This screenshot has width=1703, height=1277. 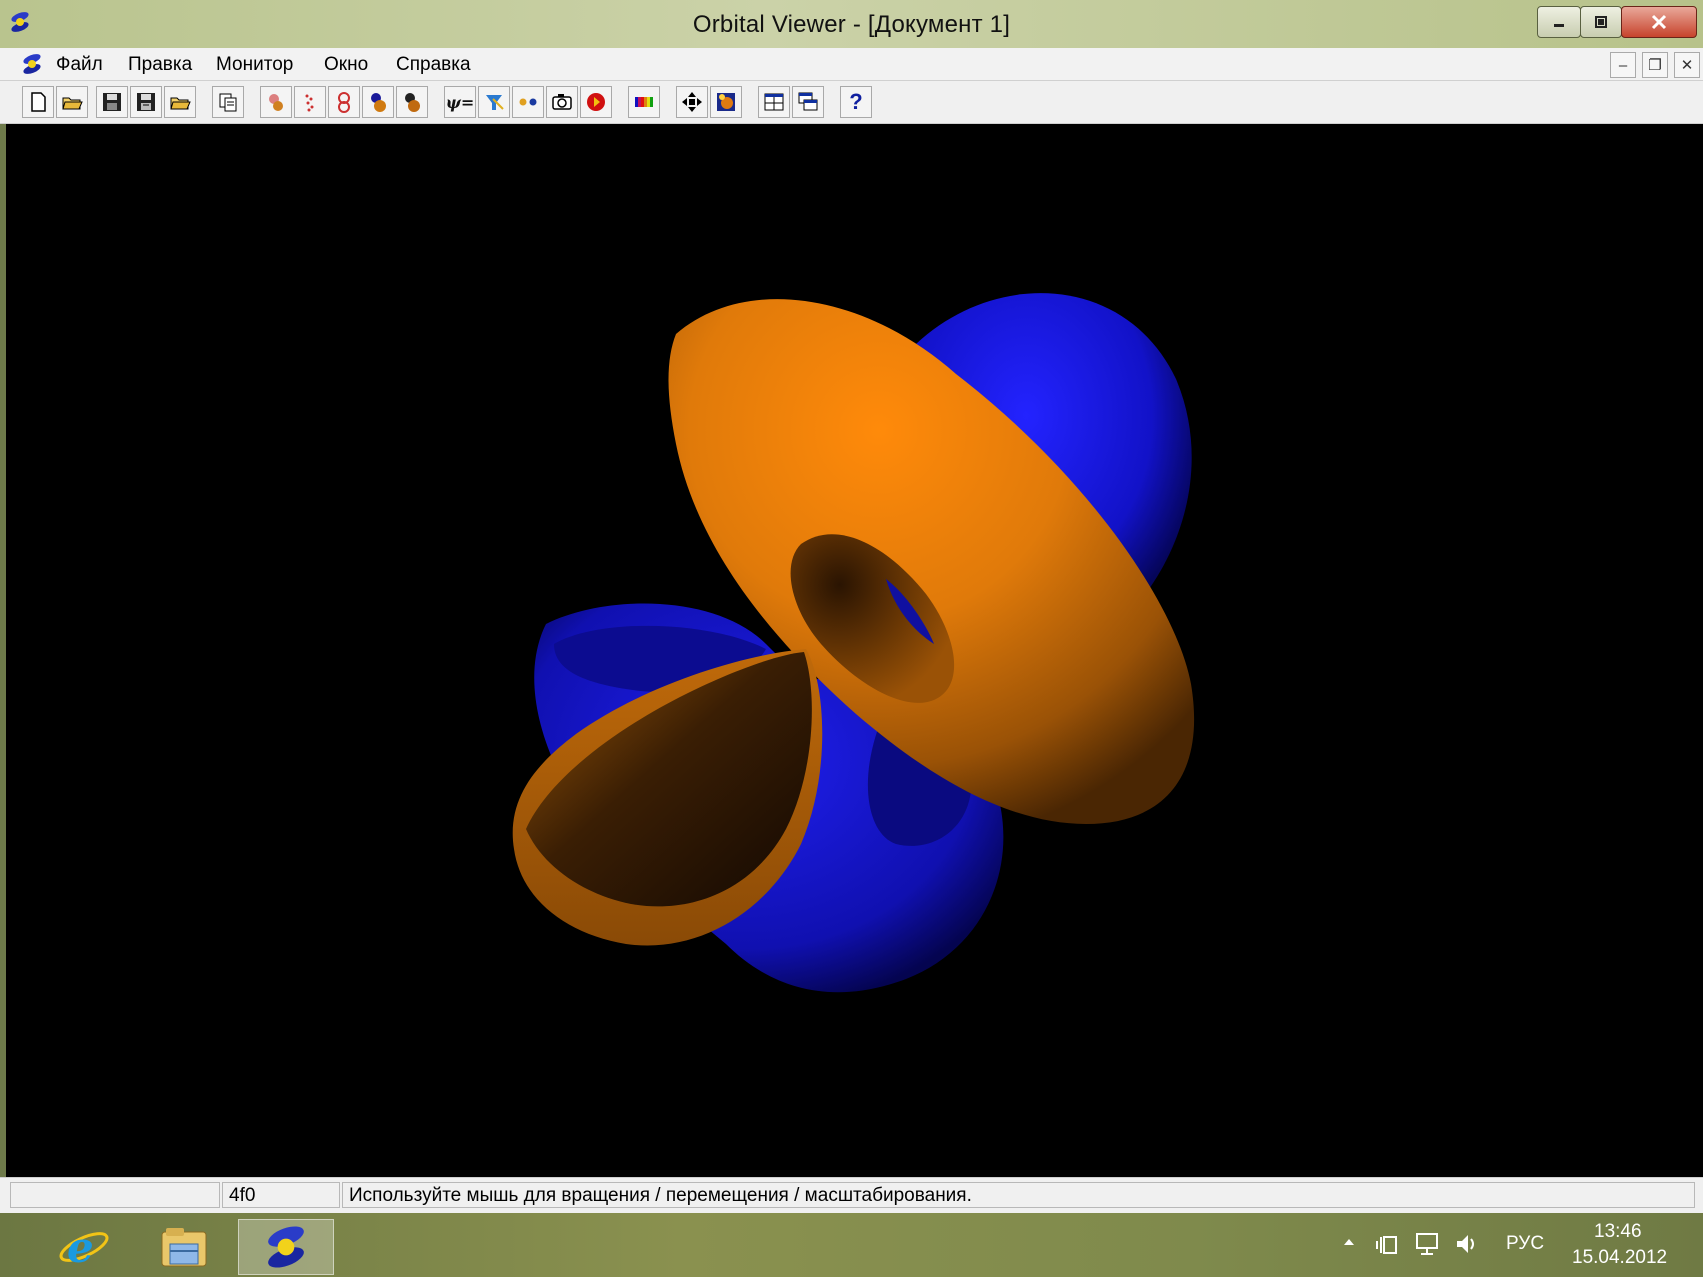 I want to click on orbital-1-icon, so click(x=276, y=102).